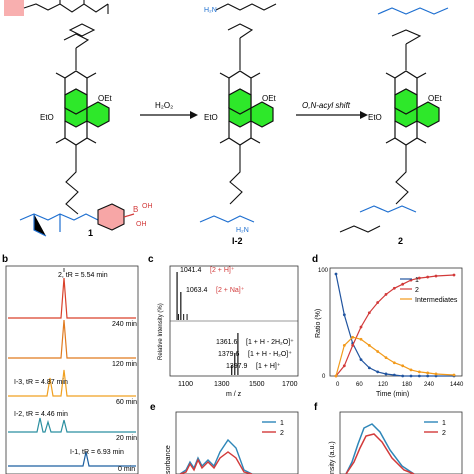 This screenshot has height=474, width=474. I want to click on panel-b-i1-label: I-1, tR = 6.93 min, so click(97, 452).